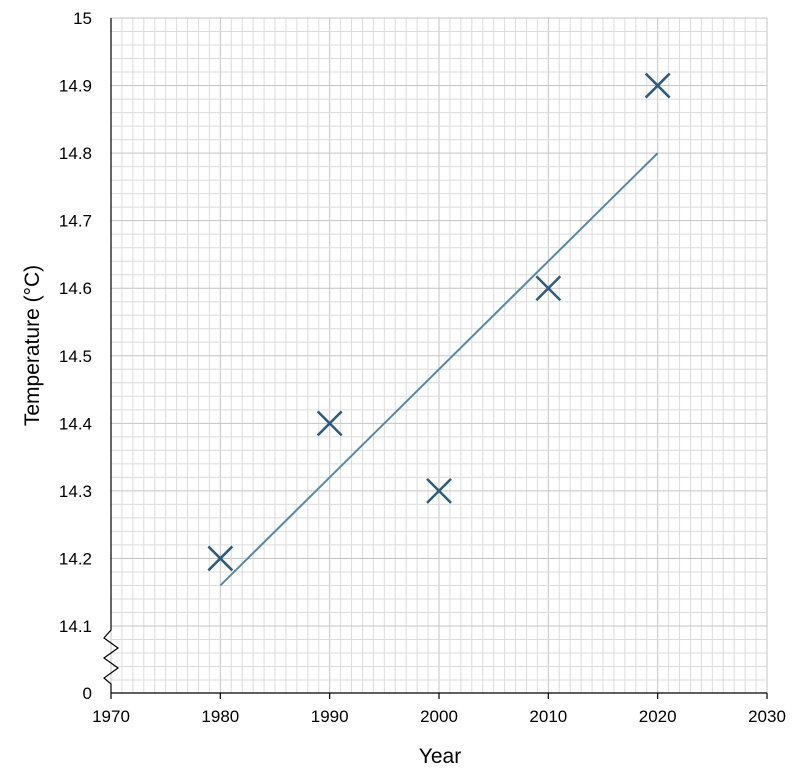  Describe the element at coordinates (75, 221) in the screenshot. I see `y-tick-label: 14.7` at that location.